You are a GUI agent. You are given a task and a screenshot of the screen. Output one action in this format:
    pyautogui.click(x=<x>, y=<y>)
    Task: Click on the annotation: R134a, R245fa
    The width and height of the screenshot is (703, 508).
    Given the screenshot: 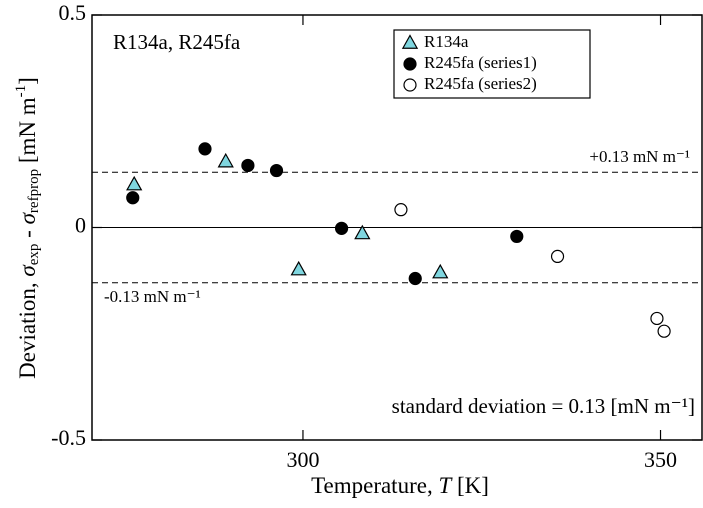 What is the action you would take?
    pyautogui.click(x=177, y=42)
    